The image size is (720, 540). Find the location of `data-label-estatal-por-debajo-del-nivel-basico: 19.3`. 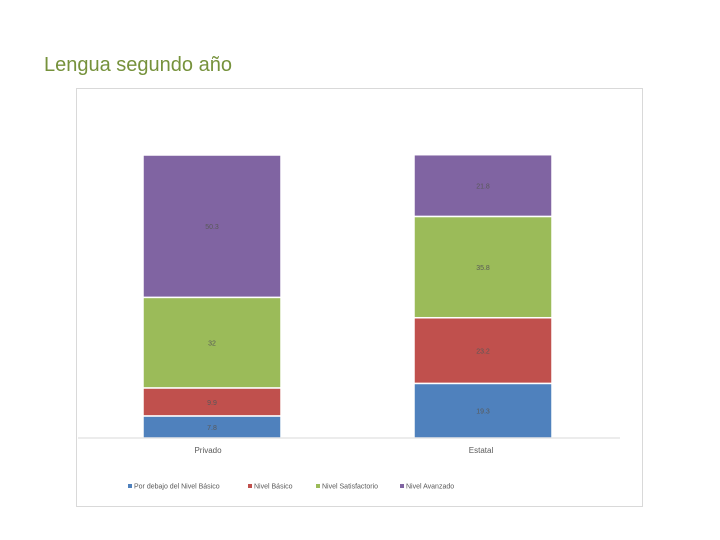

data-label-estatal-por-debajo-del-nivel-basico: 19.3 is located at coordinates (483, 412).